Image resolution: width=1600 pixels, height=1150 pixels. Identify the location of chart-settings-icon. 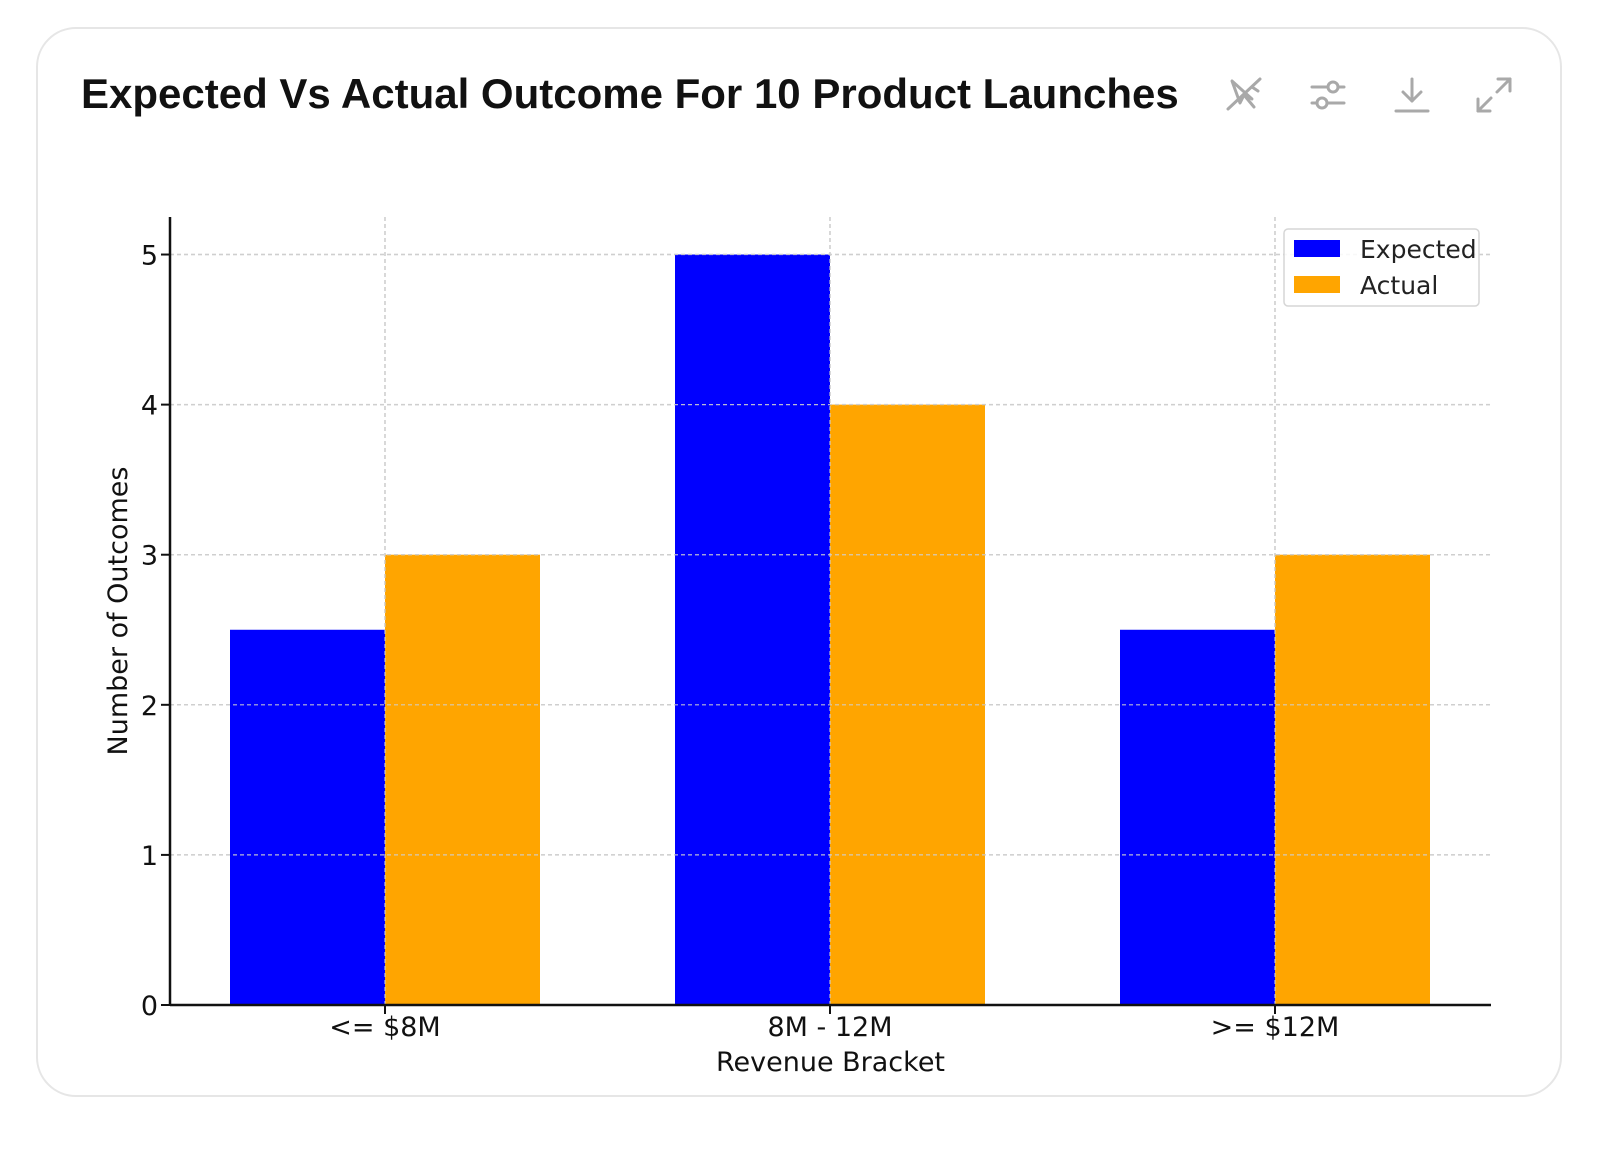
(1328, 95).